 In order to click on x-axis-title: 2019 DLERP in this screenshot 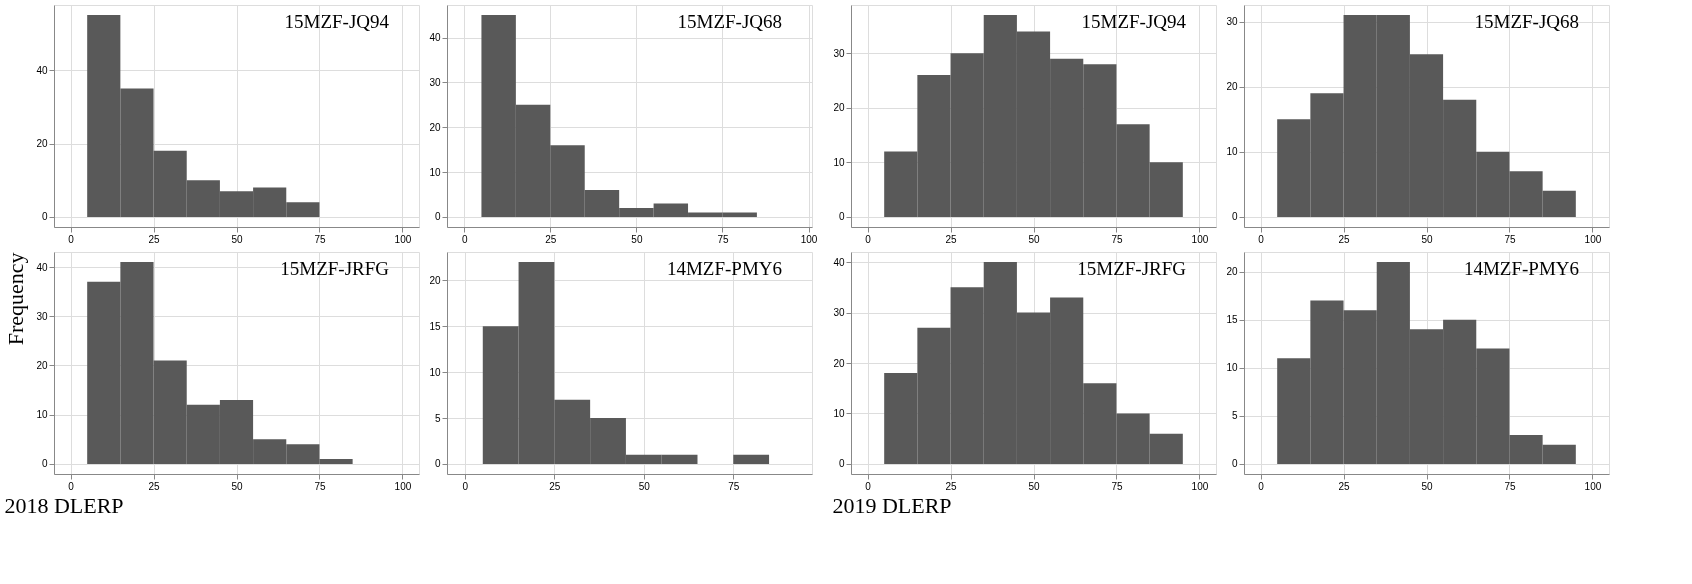, I will do `click(892, 505)`.